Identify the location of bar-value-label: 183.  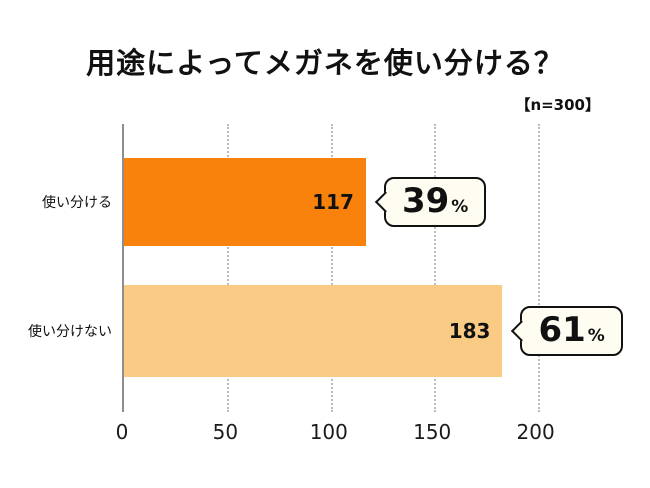
(469, 331).